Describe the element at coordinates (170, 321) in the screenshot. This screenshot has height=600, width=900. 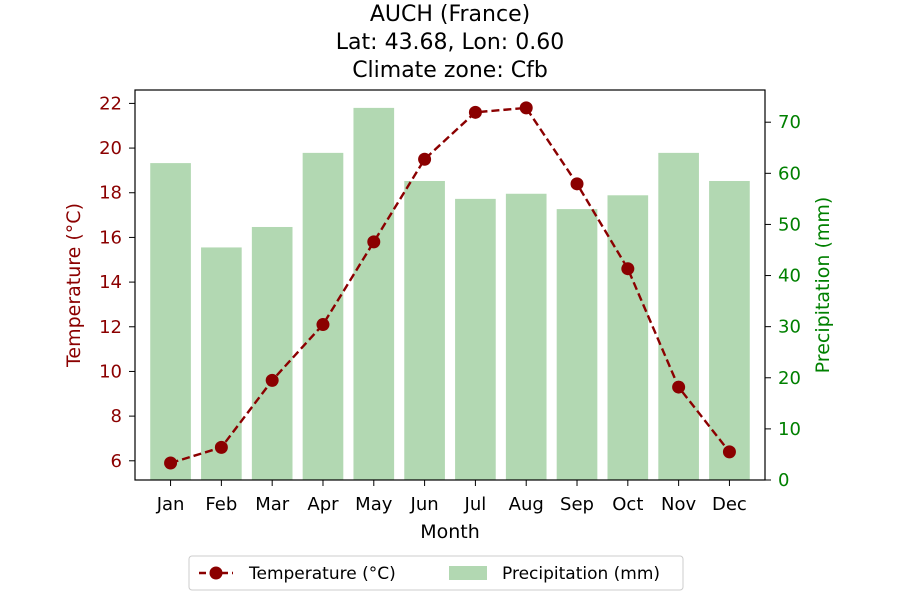
I see `precipitation-bar-jan` at that location.